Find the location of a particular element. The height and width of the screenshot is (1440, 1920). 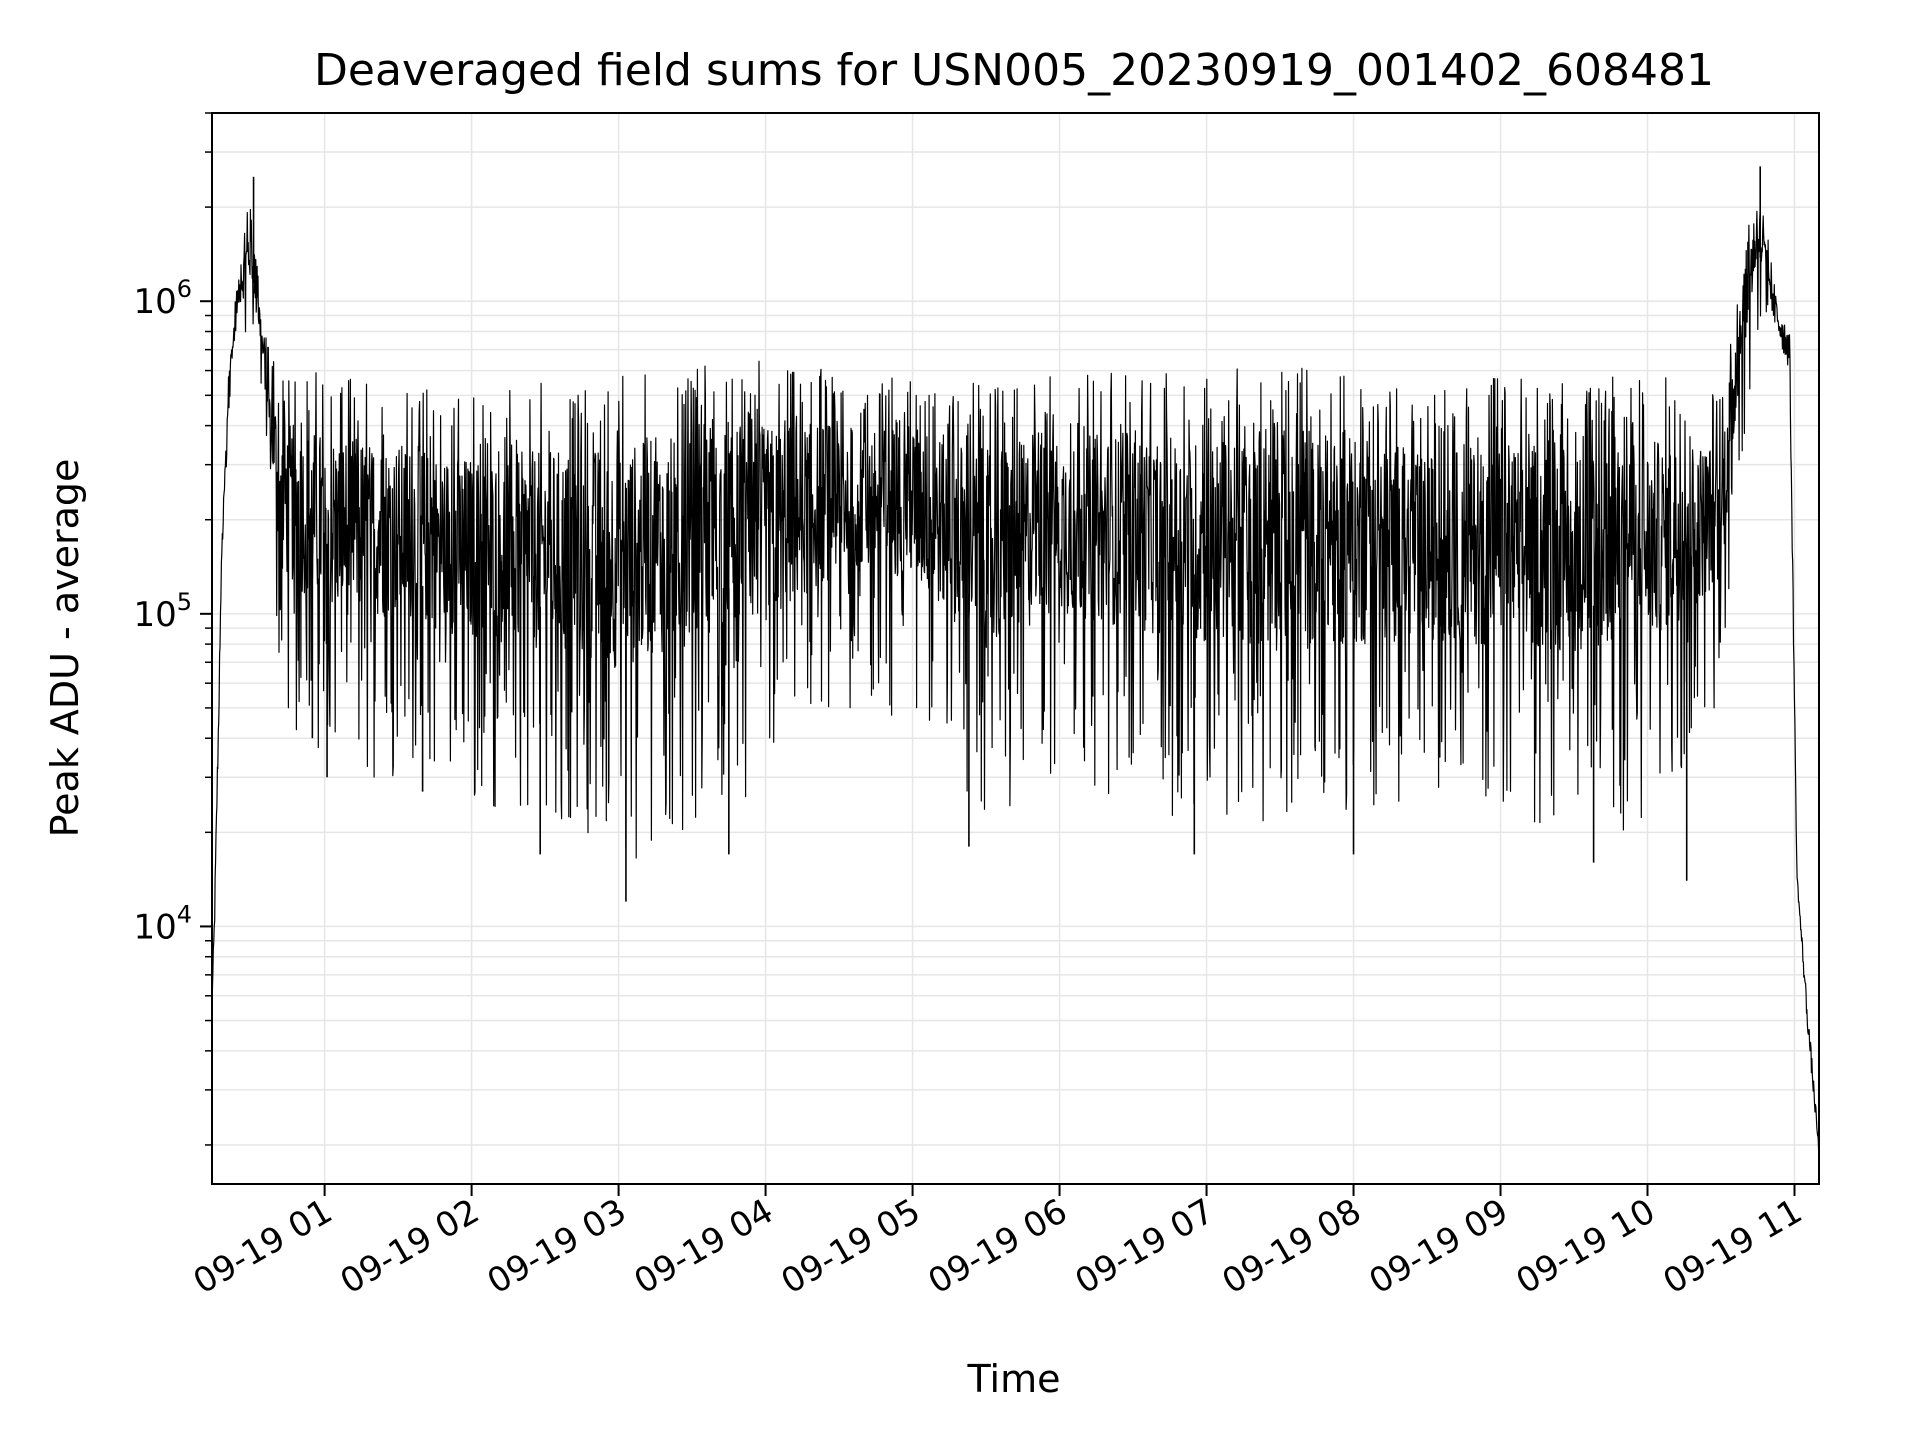

y-axis: 10⁴ 10⁵ 10⁶ is located at coordinates (172, 629).